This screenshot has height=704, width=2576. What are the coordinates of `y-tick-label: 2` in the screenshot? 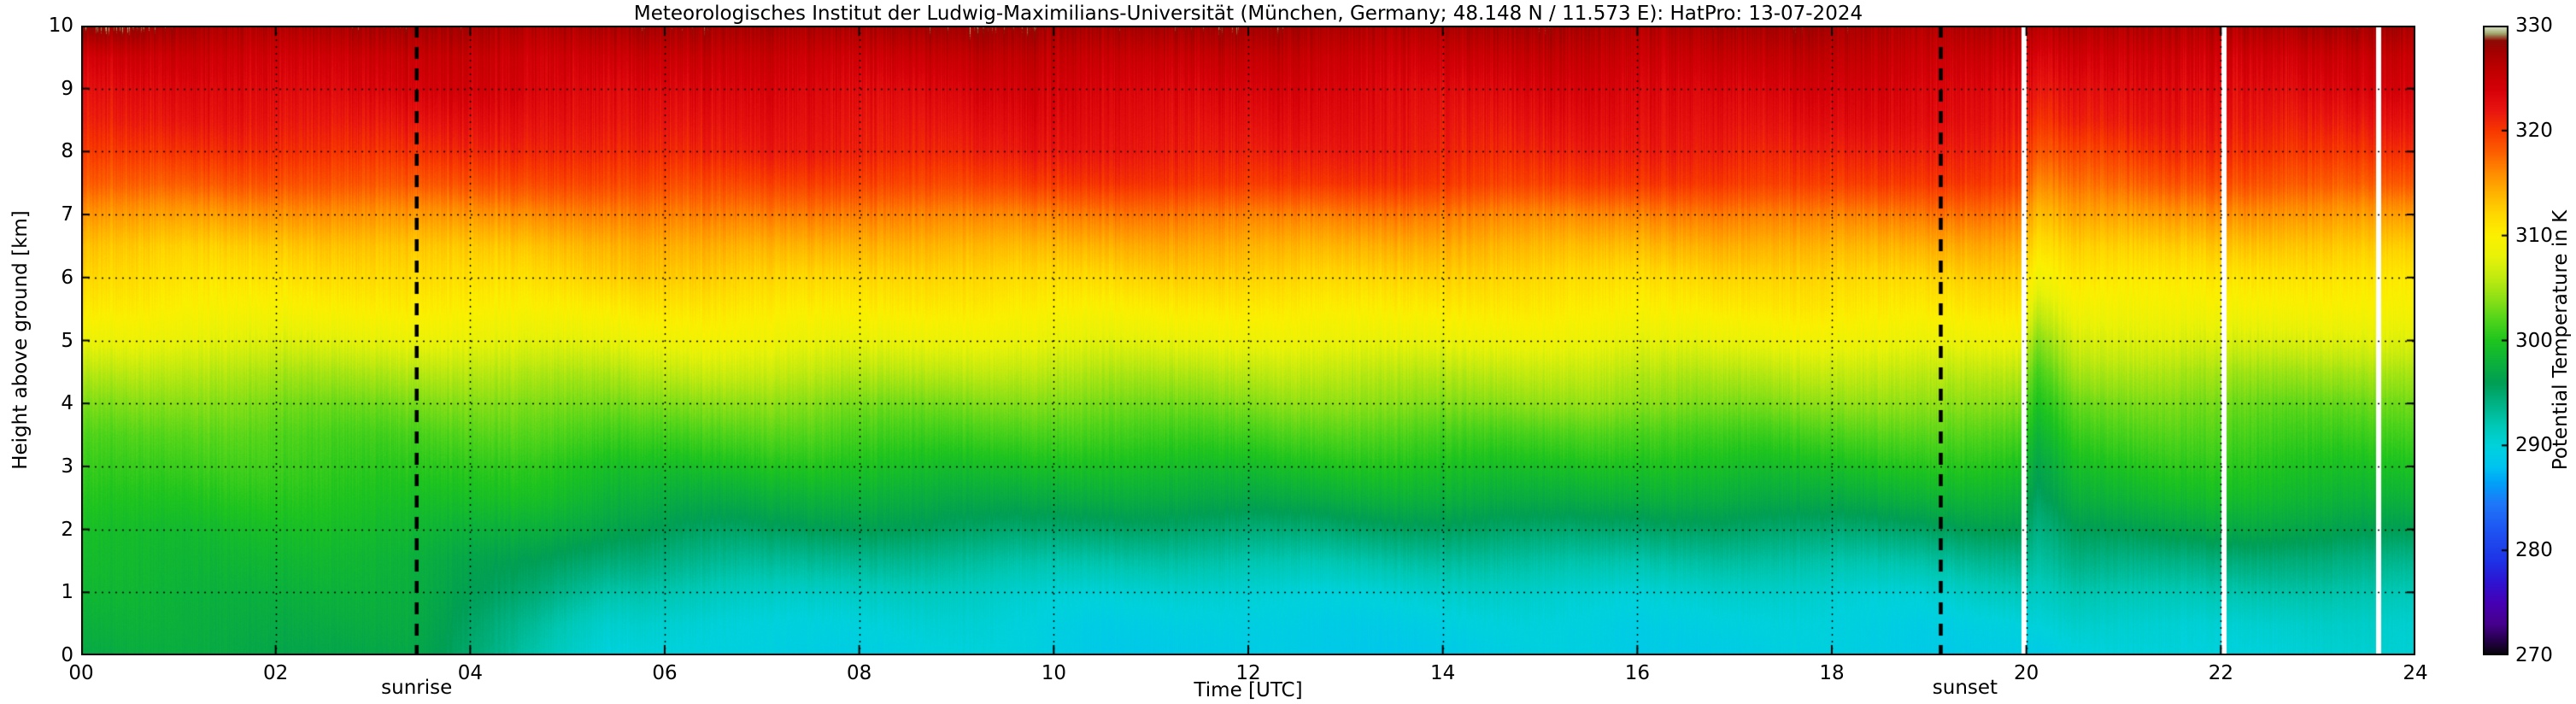 It's located at (67, 529).